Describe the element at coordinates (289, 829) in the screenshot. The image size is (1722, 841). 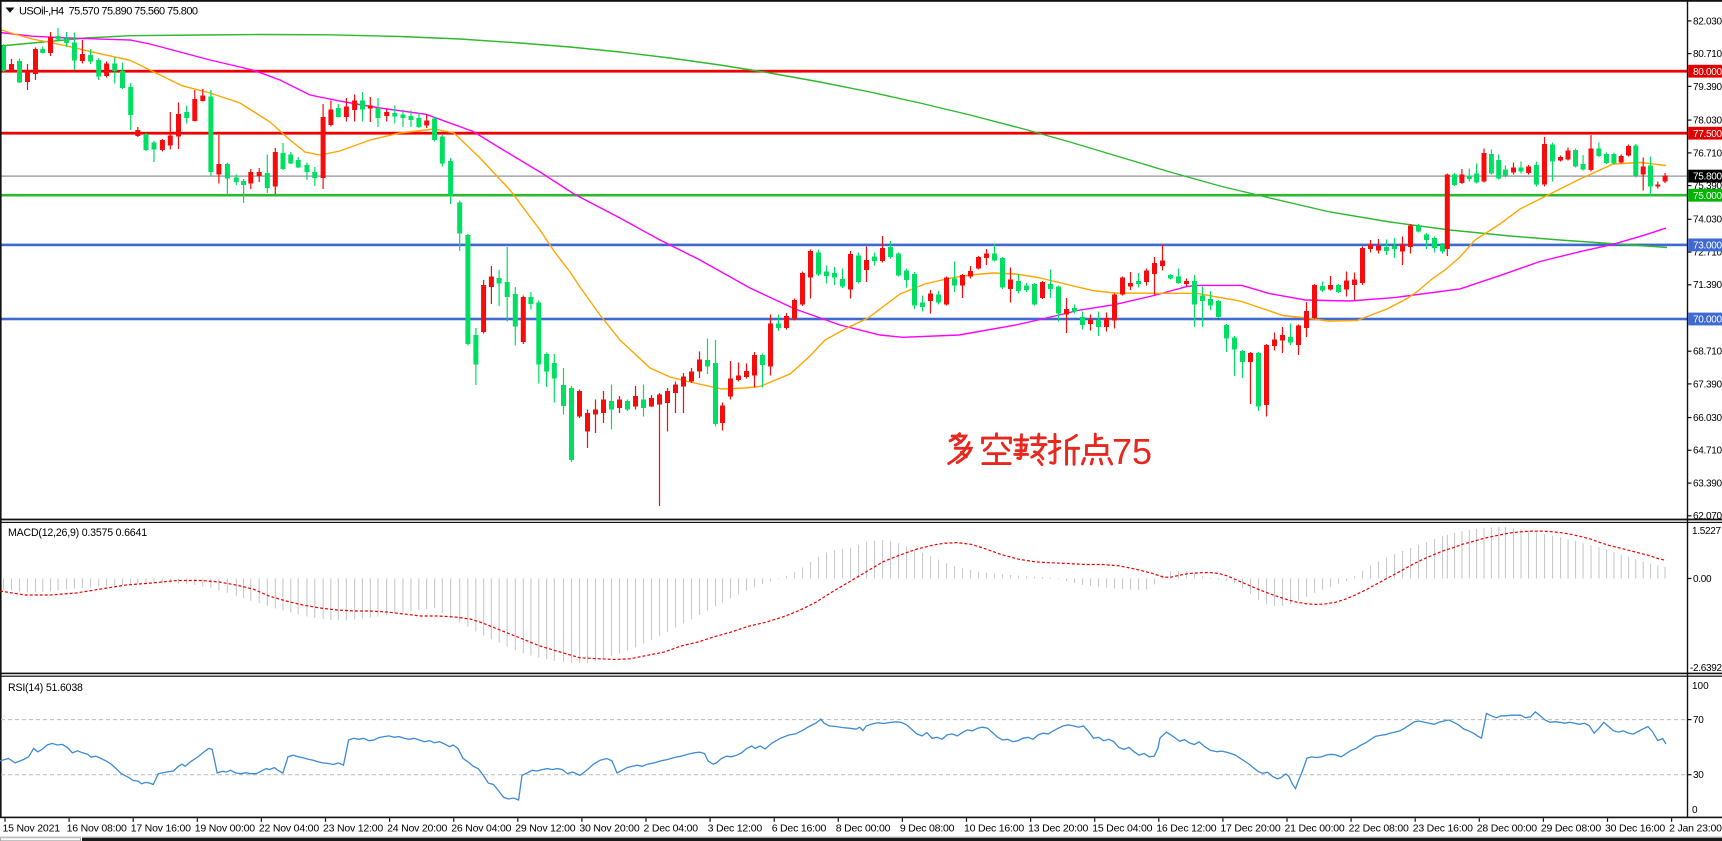
I see `svg-text: 22 Nov 04:00` at that location.